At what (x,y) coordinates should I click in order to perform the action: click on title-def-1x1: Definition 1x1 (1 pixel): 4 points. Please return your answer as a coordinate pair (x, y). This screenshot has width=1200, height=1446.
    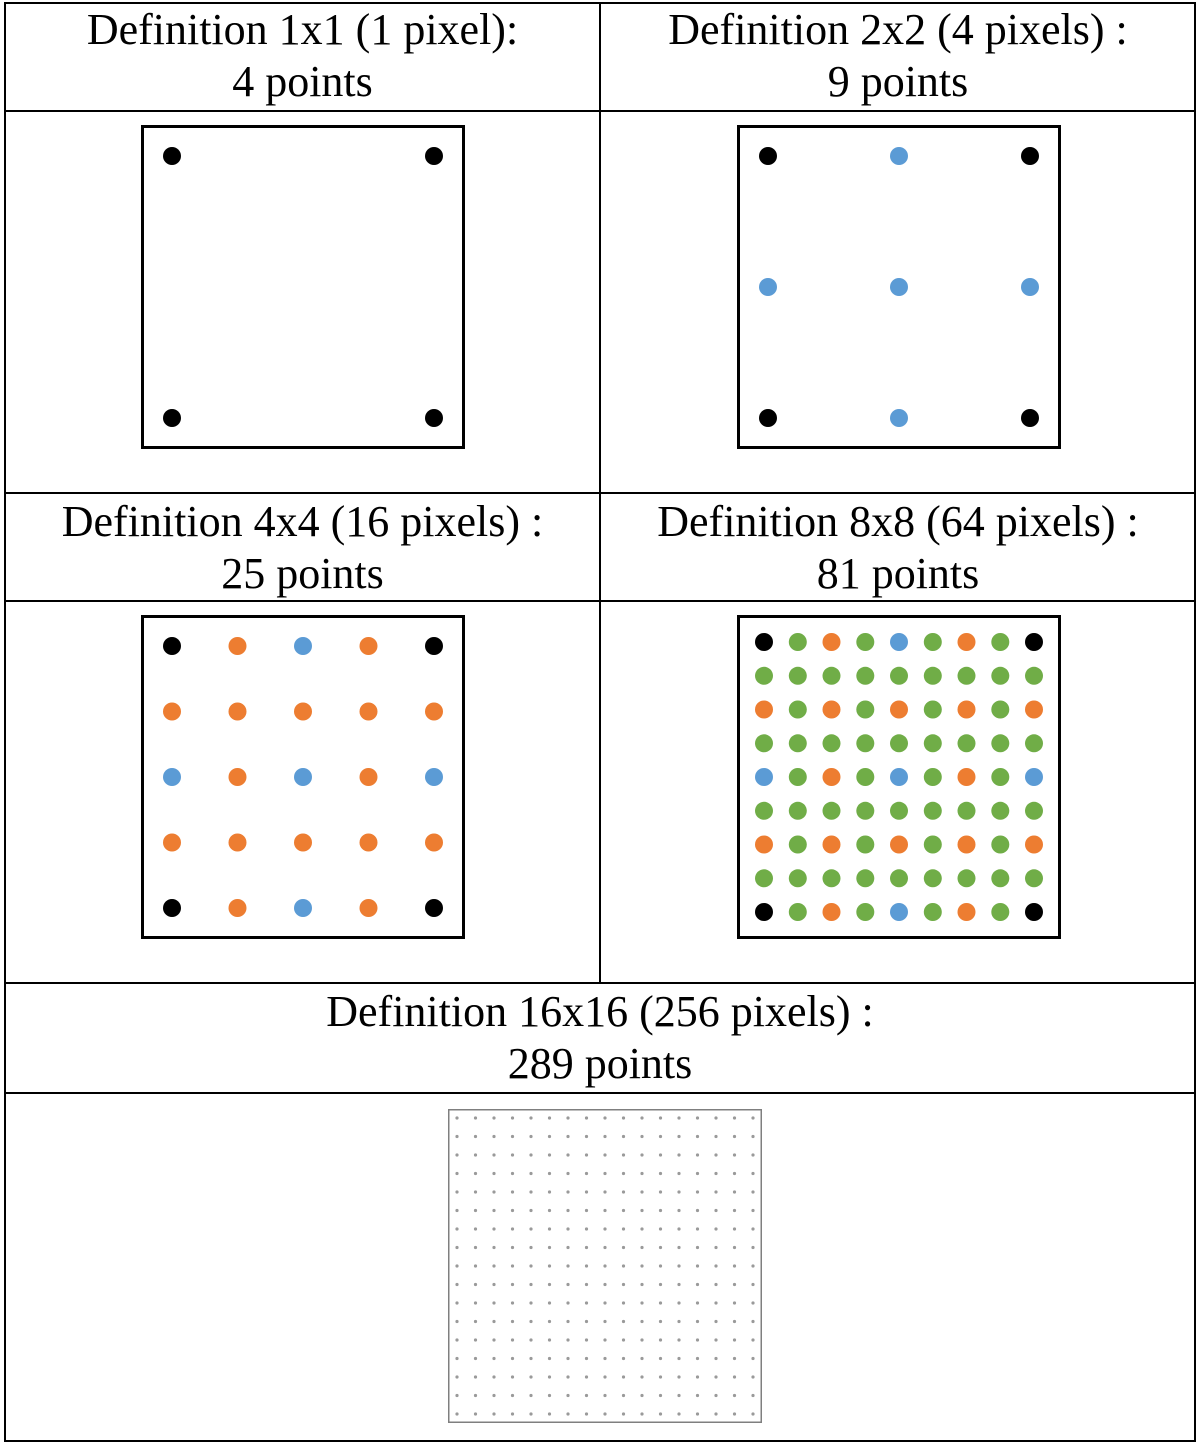
    Looking at the image, I should click on (302, 56).